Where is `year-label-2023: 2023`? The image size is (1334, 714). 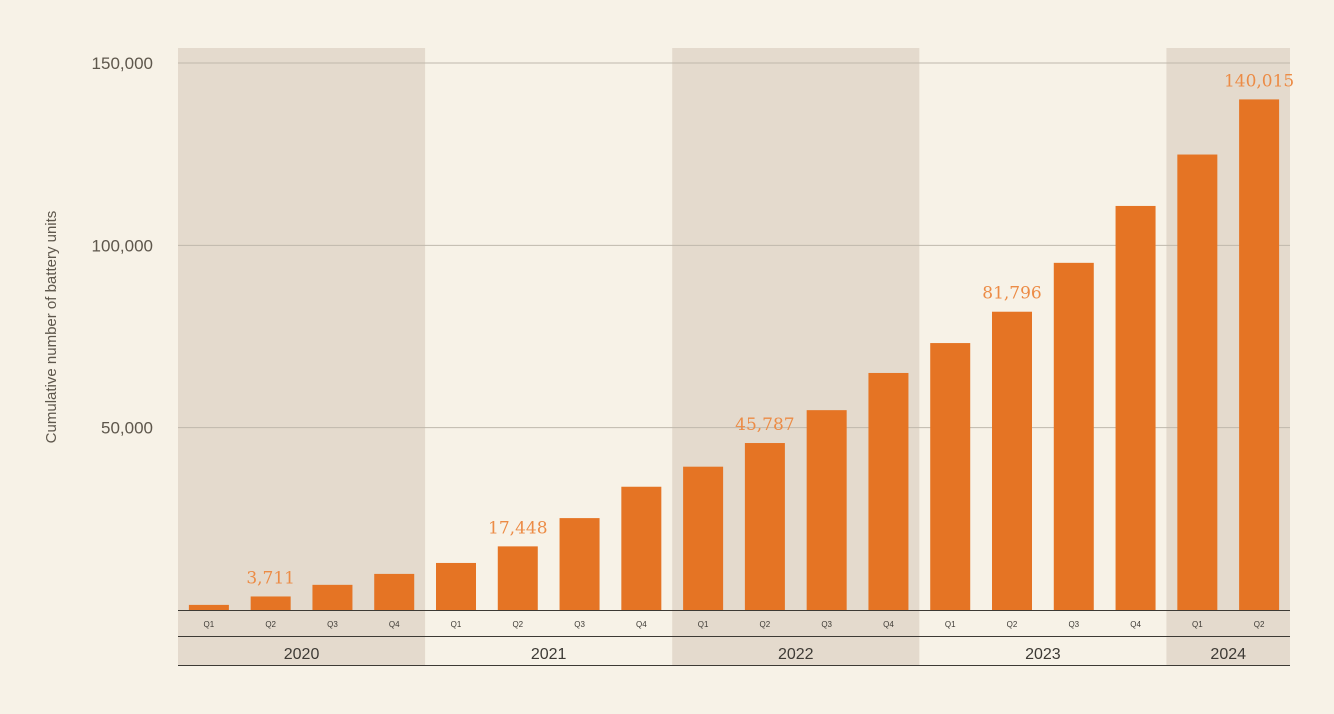
year-label-2023: 2023 is located at coordinates (1043, 654).